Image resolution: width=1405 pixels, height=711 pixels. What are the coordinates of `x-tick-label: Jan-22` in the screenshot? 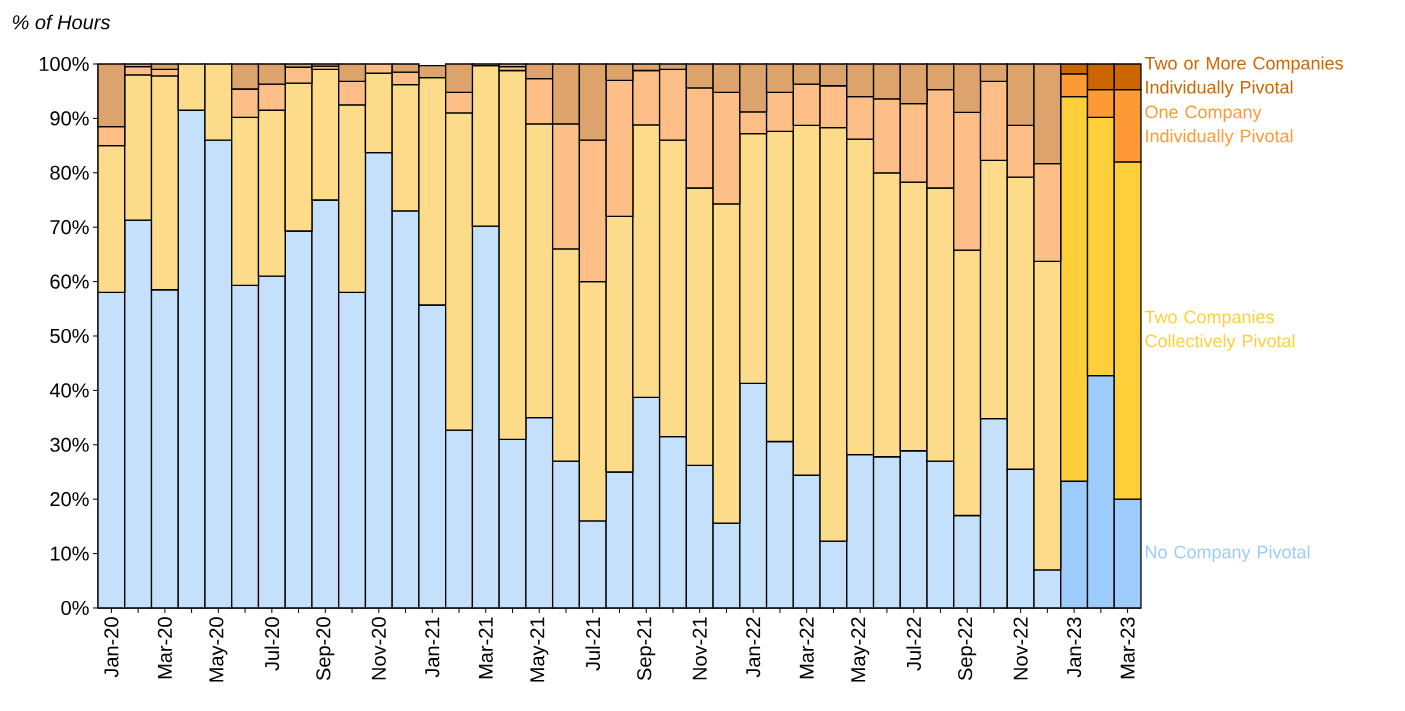 It's located at (753, 647).